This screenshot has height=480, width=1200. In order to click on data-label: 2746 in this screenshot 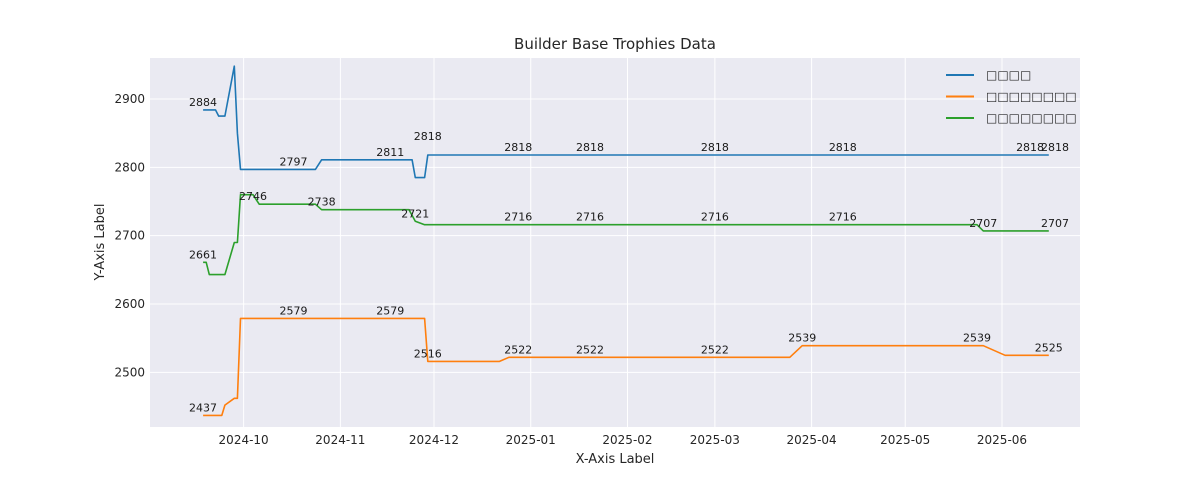, I will do `click(253, 196)`.